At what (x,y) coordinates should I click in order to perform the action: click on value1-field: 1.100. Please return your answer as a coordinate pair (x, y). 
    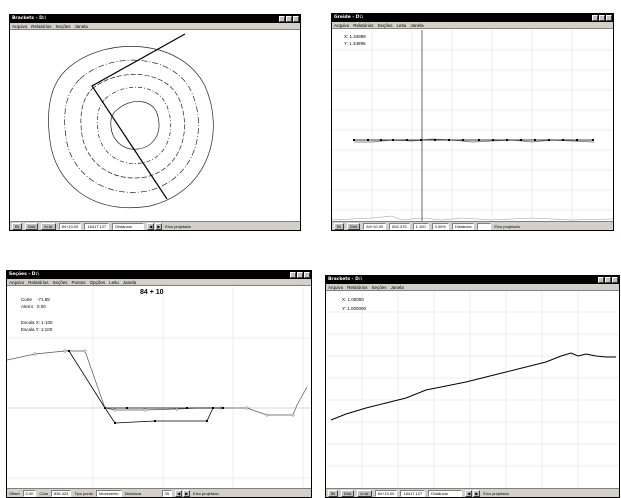
    Looking at the image, I should click on (420, 226).